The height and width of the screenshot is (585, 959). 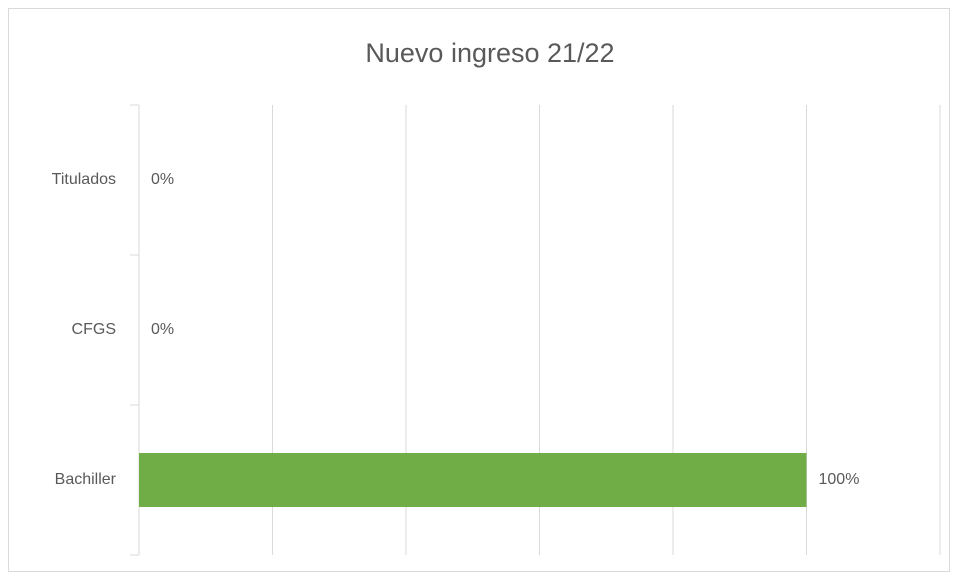 I want to click on chart-title: Nuevo ingreso 21/22, so click(x=489, y=53).